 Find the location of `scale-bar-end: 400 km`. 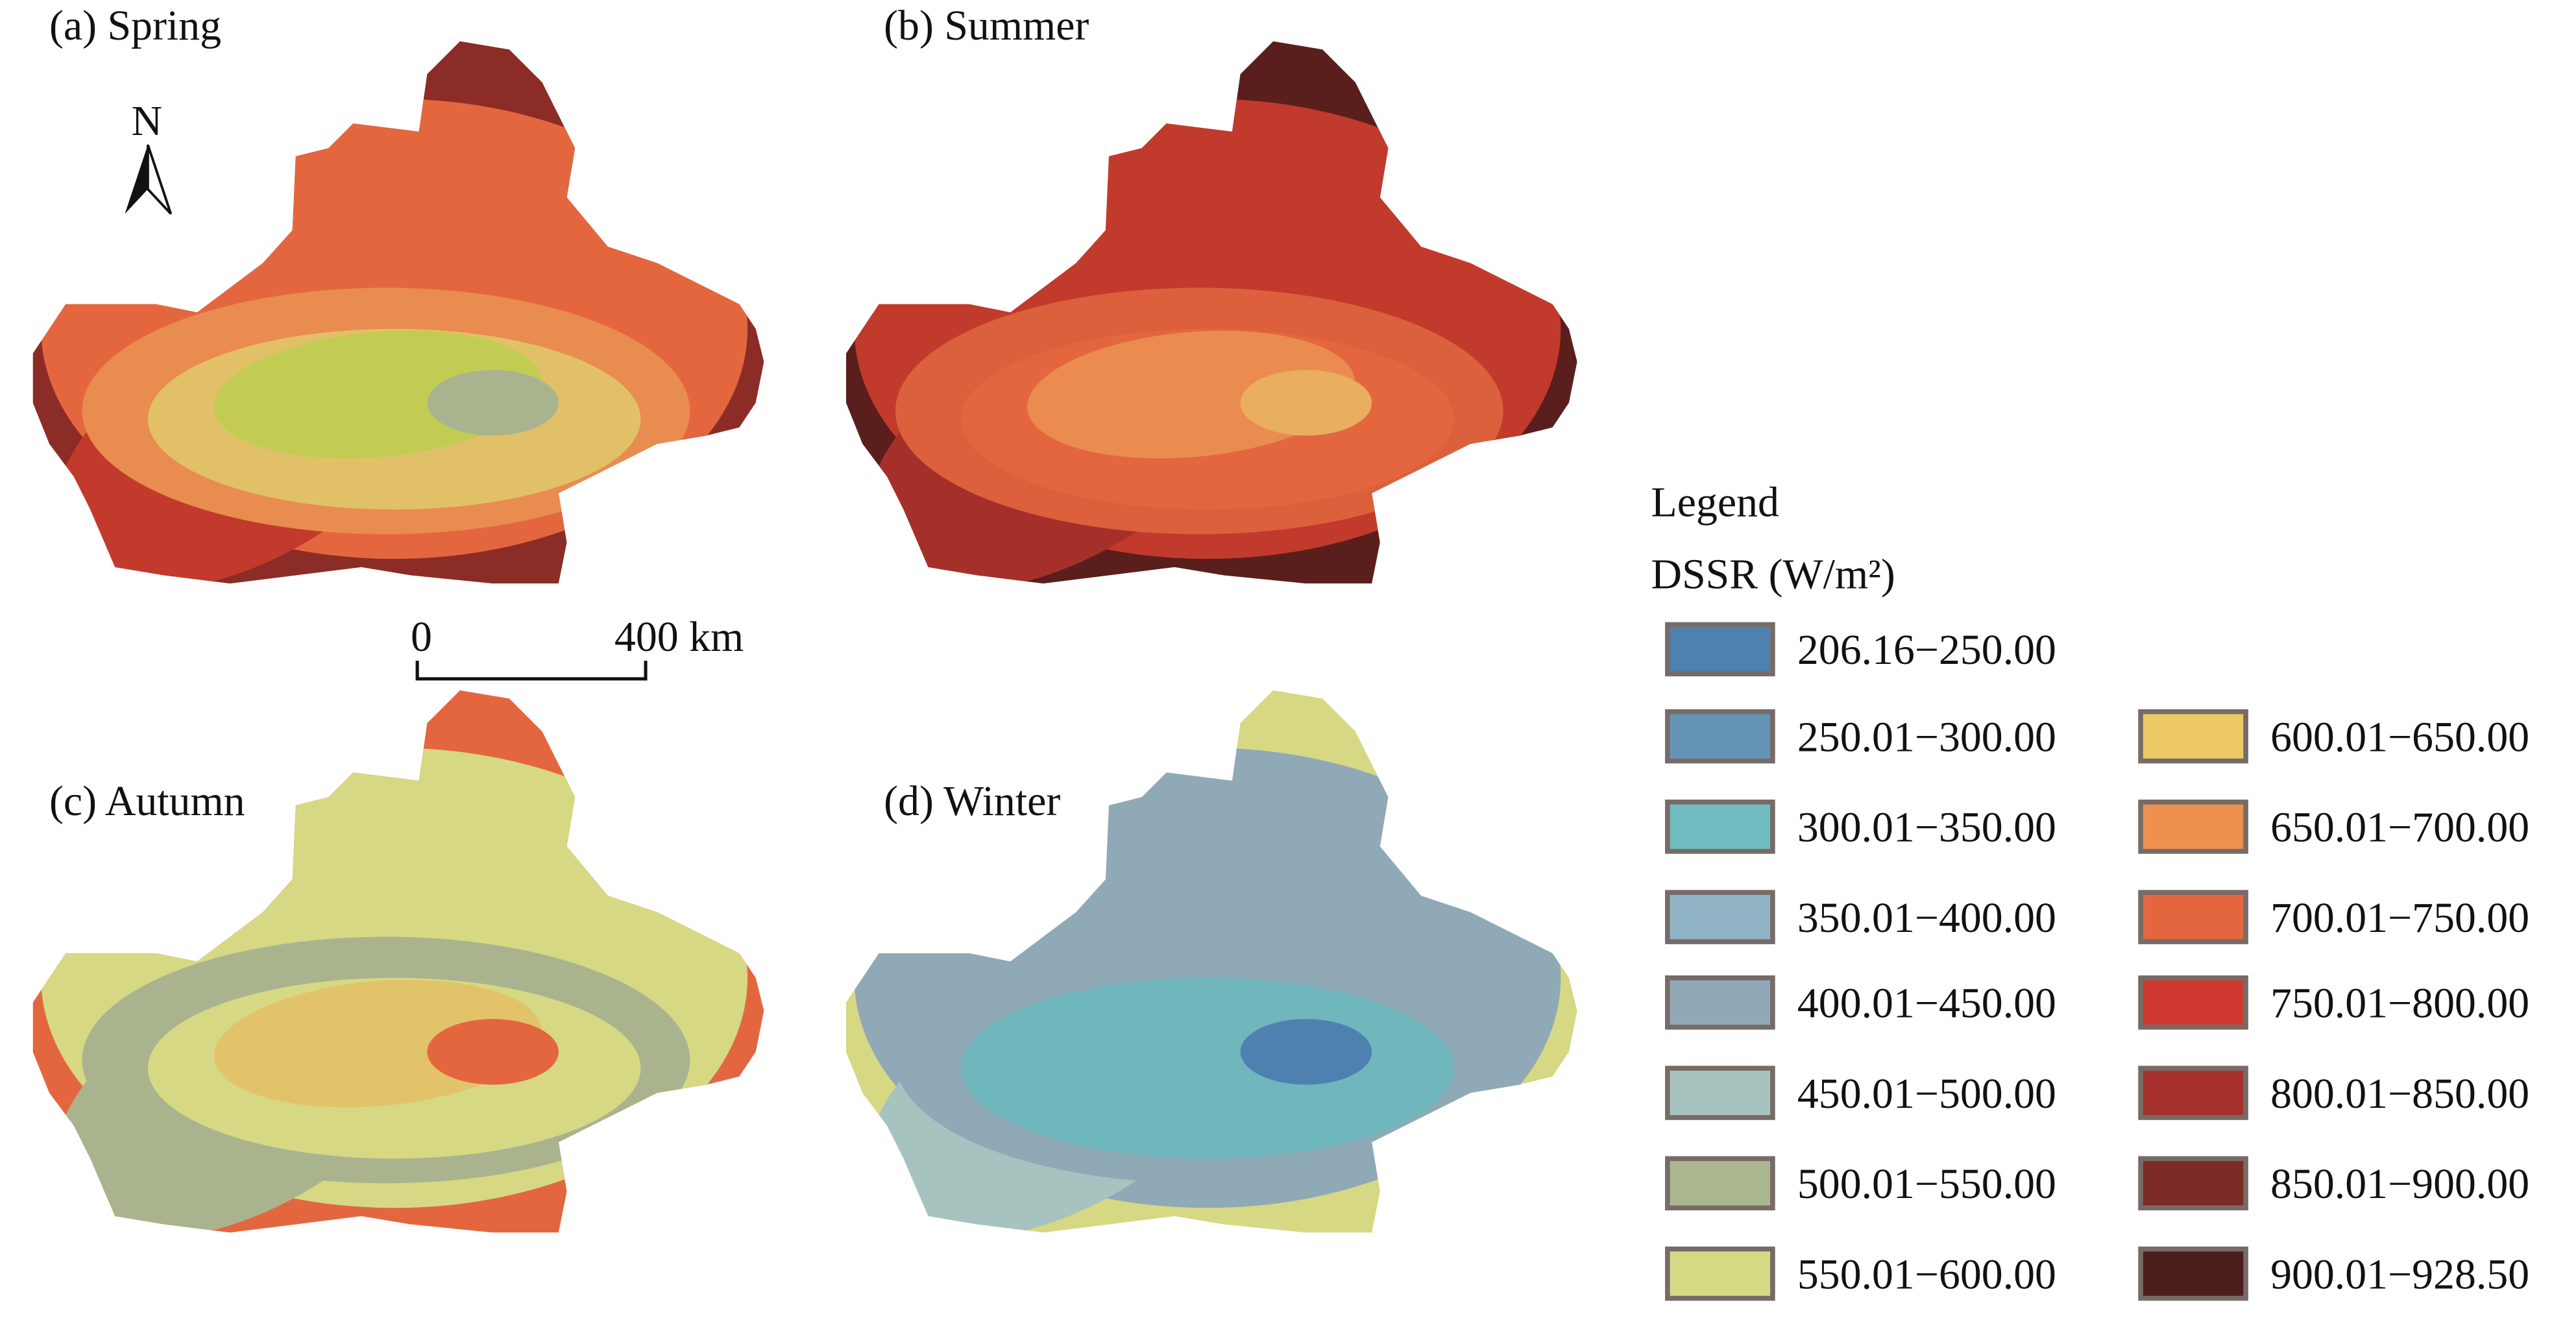

scale-bar-end: 400 km is located at coordinates (679, 637).